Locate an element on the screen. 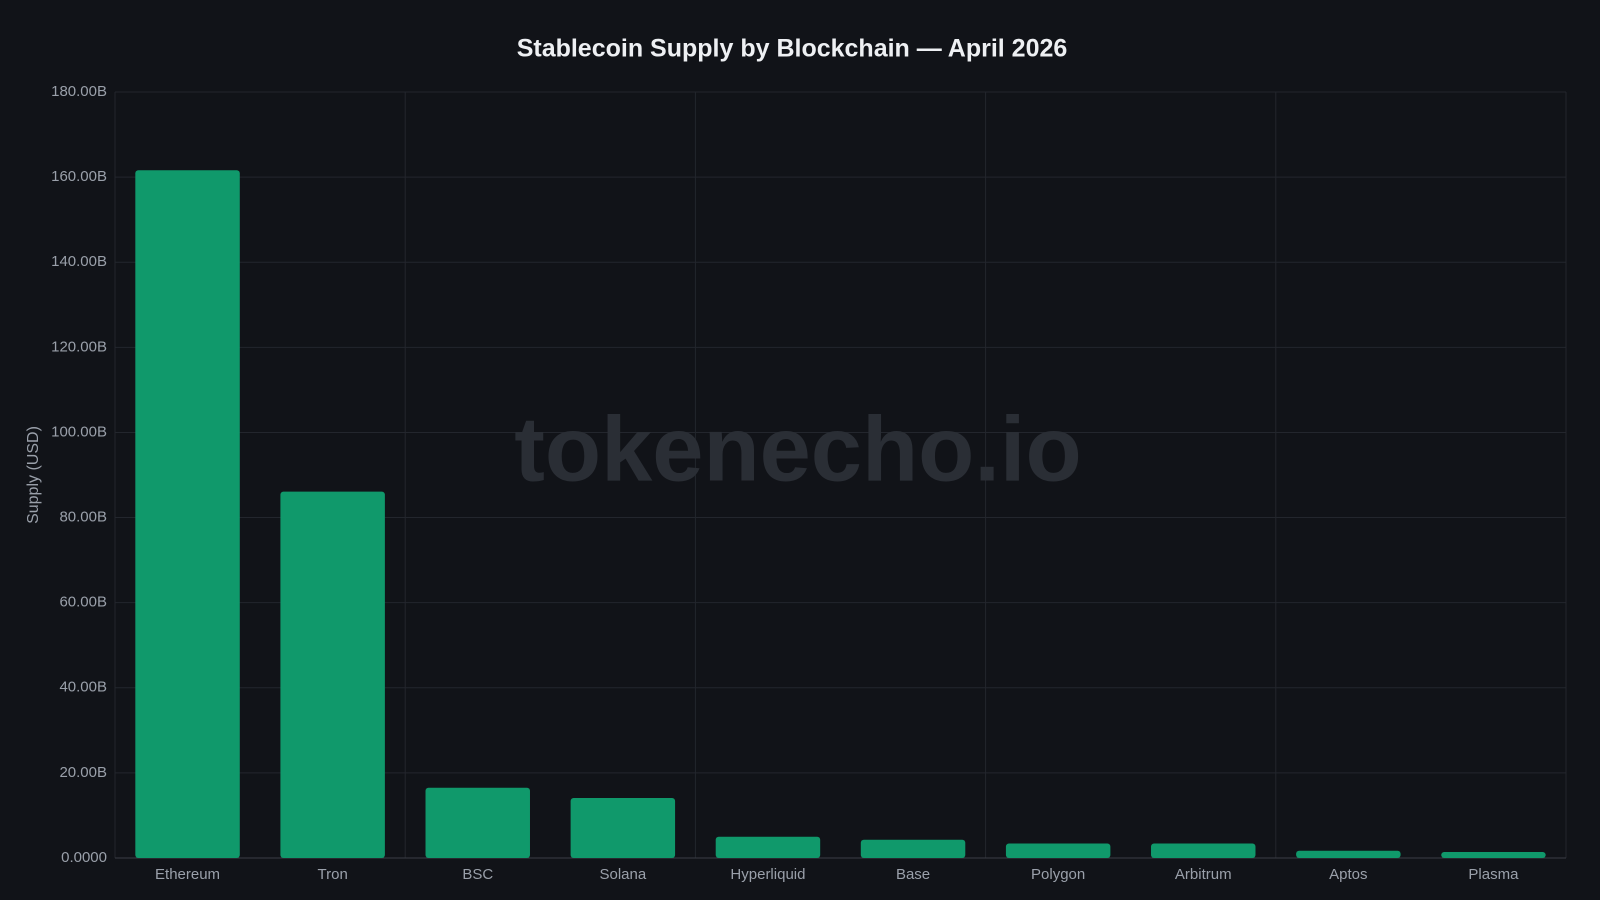 The height and width of the screenshot is (900, 1600). x-tick-label: Plasma is located at coordinates (1493, 874).